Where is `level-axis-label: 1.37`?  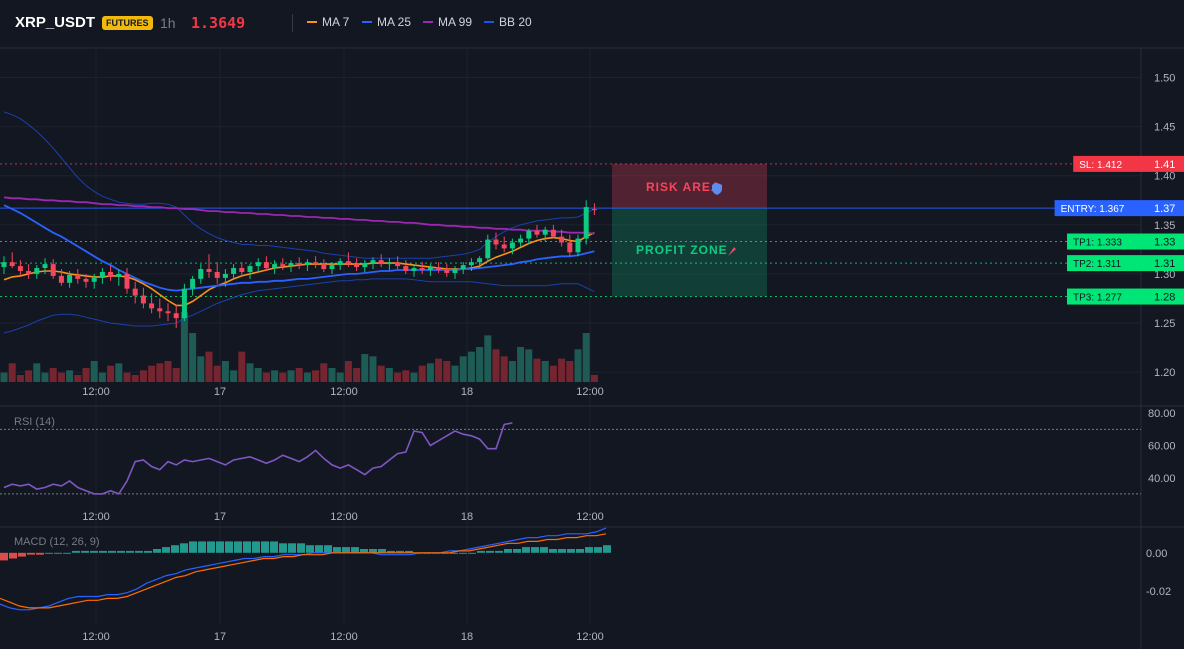
level-axis-label: 1.37 is located at coordinates (1164, 209).